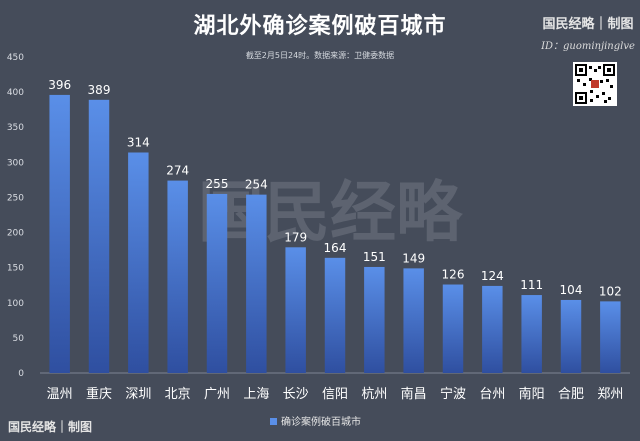 Image resolution: width=640 pixels, height=441 pixels. I want to click on x-tick-label: 南阳, so click(532, 394).